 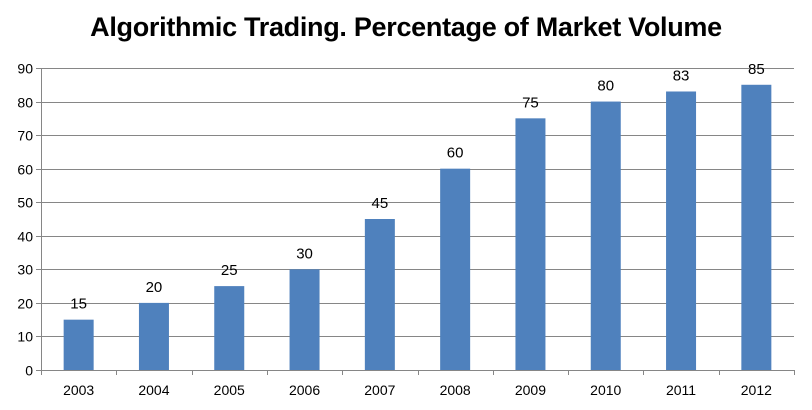 What do you see at coordinates (29, 371) in the screenshot?
I see `y-tick-label: 0` at bounding box center [29, 371].